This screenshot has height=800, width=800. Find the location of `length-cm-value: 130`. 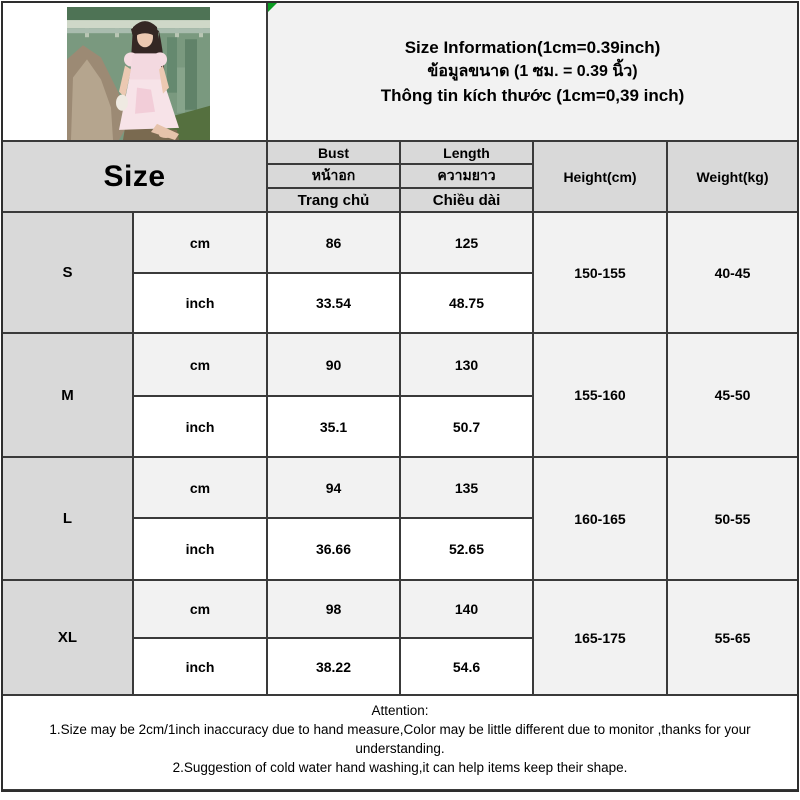

length-cm-value: 130 is located at coordinates (466, 364).